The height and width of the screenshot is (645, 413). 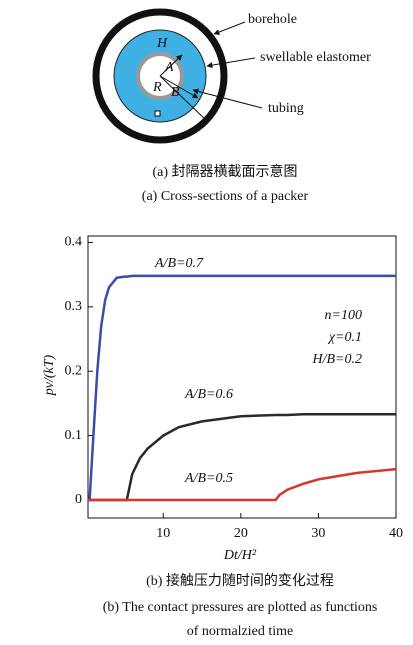 I want to click on arrow-a, so click(x=171, y=65).